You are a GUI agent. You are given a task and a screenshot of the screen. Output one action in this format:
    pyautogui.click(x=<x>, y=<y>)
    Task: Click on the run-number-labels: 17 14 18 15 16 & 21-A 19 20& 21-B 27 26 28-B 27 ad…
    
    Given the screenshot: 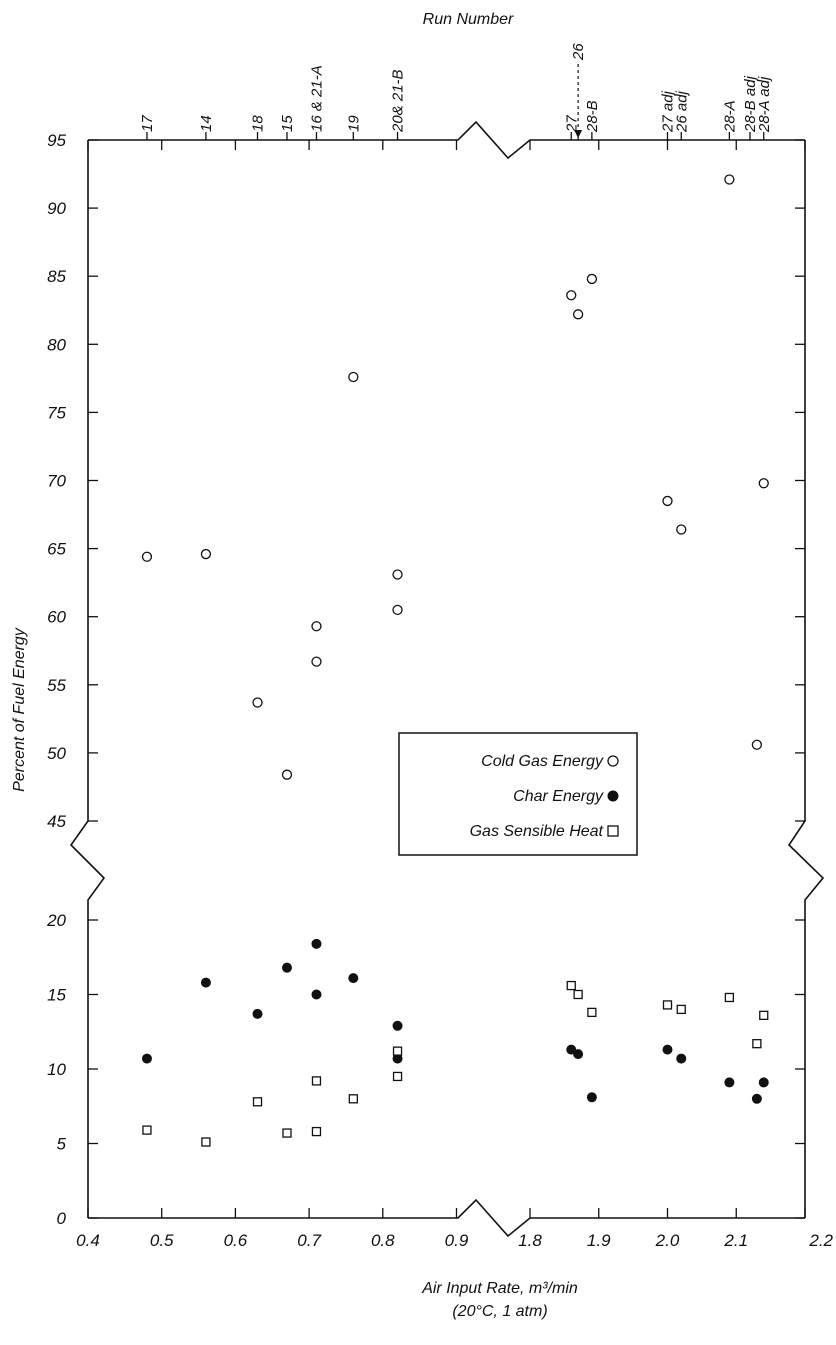 What is the action you would take?
    pyautogui.click(x=456, y=91)
    